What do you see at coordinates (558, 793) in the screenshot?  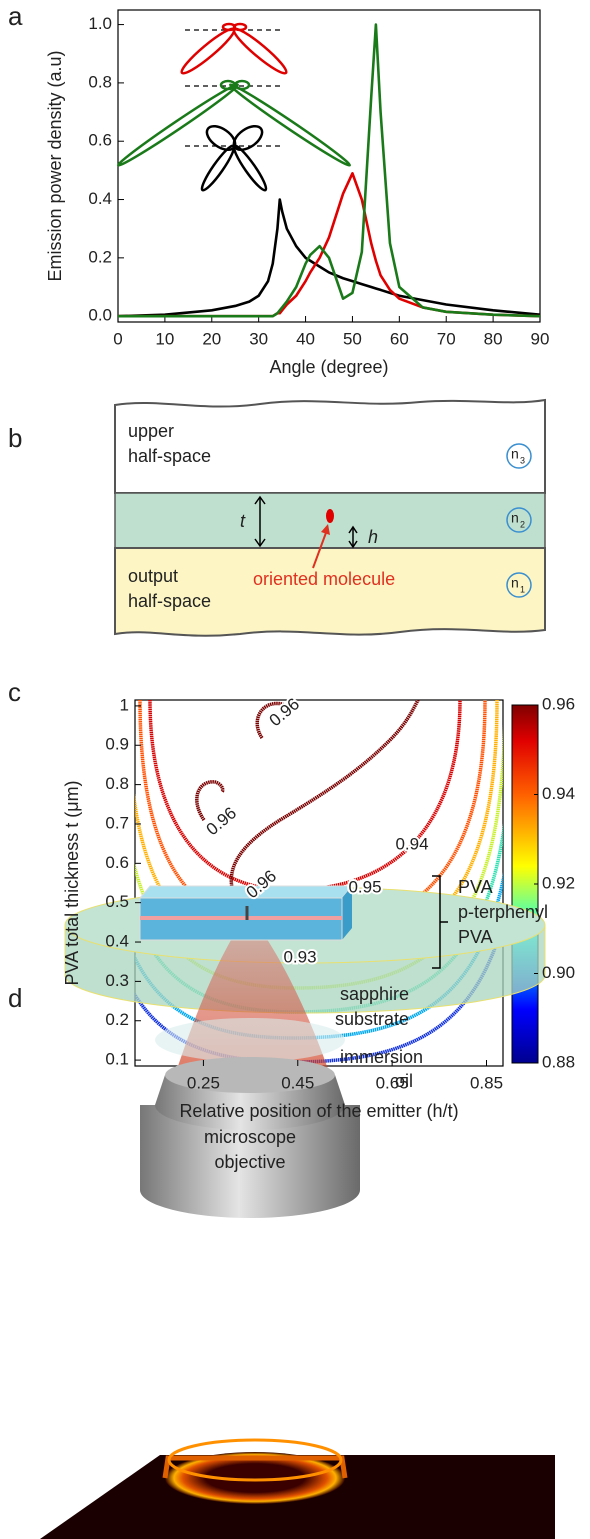 I see `colorbar-tick-label: 0.94` at bounding box center [558, 793].